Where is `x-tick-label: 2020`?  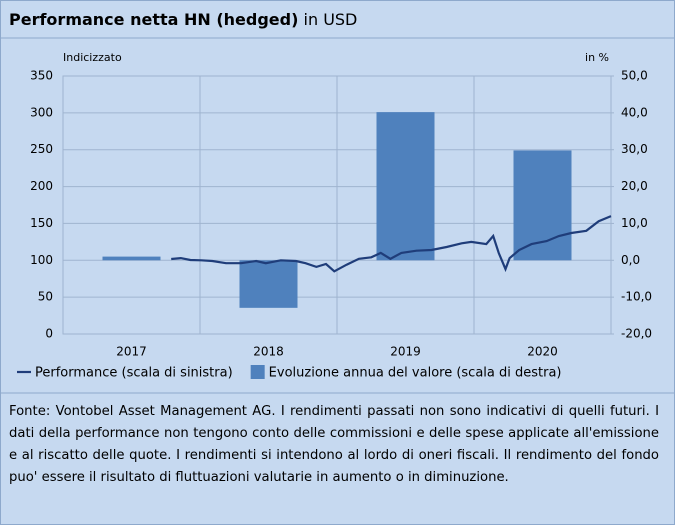 x-tick-label: 2020 is located at coordinates (542, 352).